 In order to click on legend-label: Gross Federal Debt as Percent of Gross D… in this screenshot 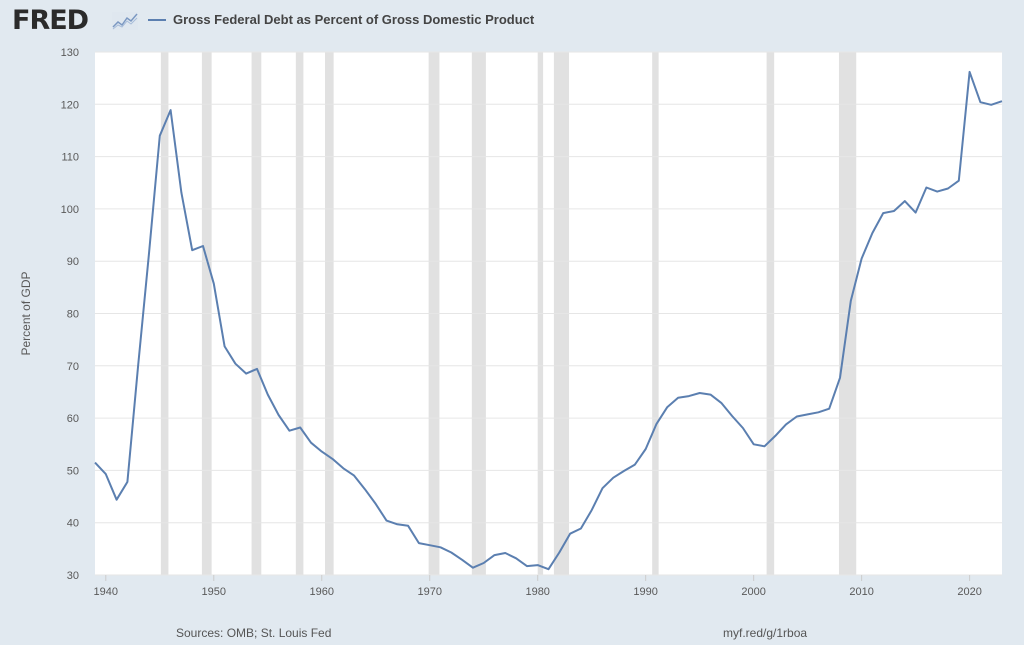, I will do `click(354, 19)`.